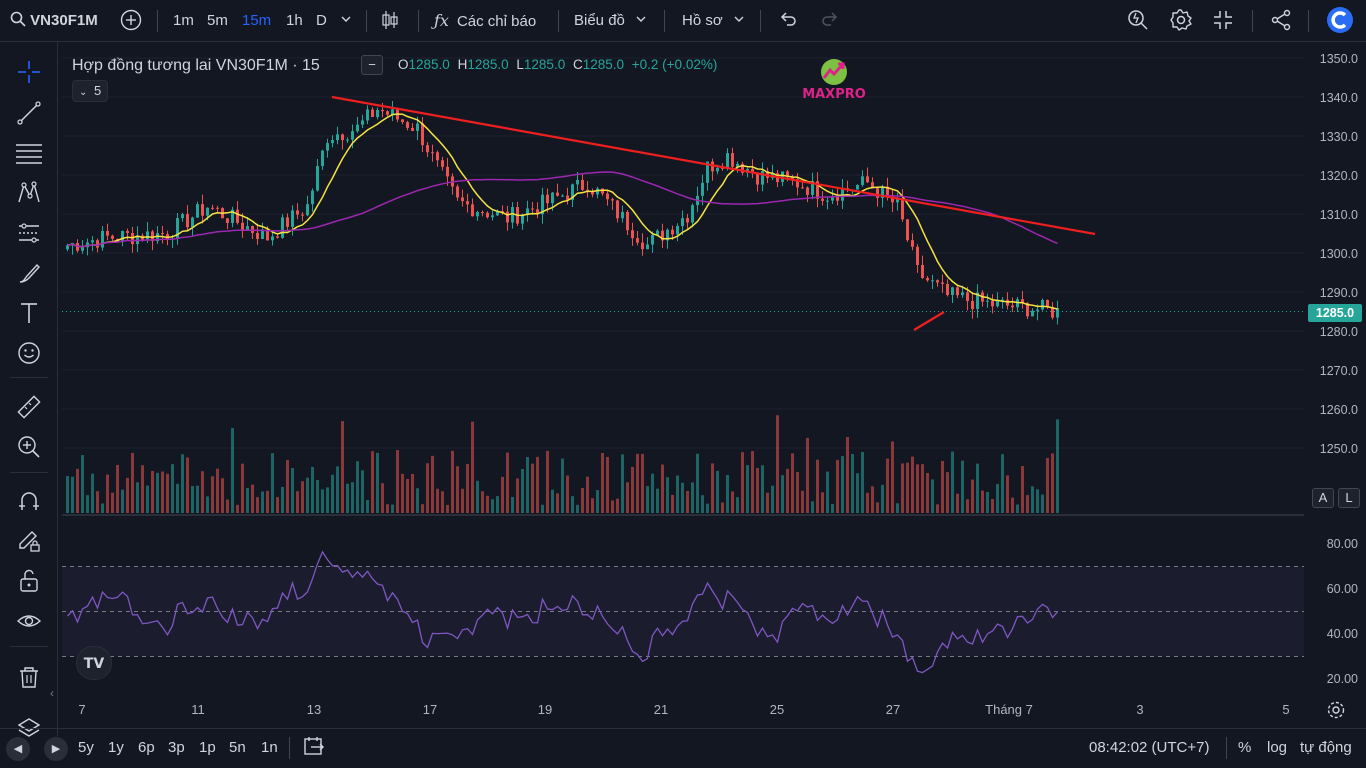 The height and width of the screenshot is (768, 1366). What do you see at coordinates (346, 21) in the screenshot?
I see `interval-dropdown` at bounding box center [346, 21].